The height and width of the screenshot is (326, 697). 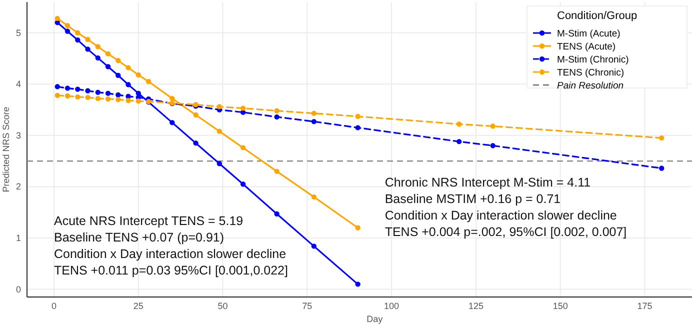 What do you see at coordinates (593, 60) in the screenshot?
I see `legend-label: M-Stim (Chronic)` at bounding box center [593, 60].